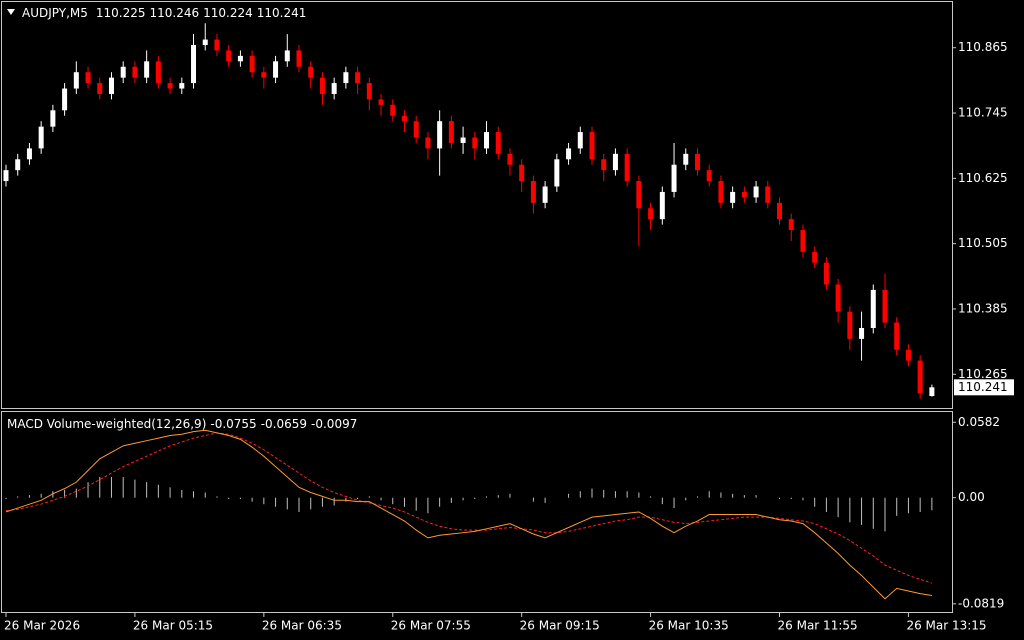 The image size is (1024, 640). Describe the element at coordinates (175, 13) in the screenshot. I see `high-value: 110.246` at that location.